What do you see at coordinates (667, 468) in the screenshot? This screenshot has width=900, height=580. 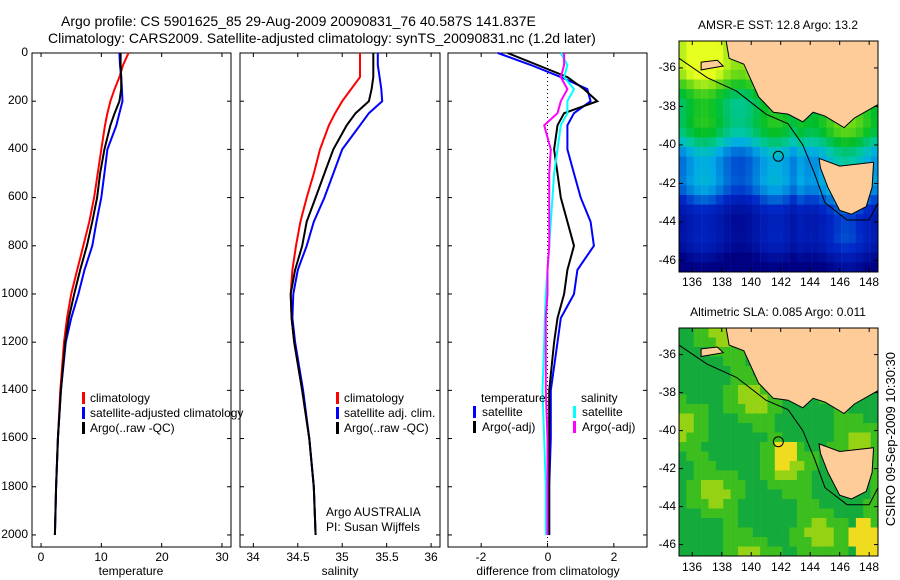 I see `map-y-tick-label: -42` at bounding box center [667, 468].